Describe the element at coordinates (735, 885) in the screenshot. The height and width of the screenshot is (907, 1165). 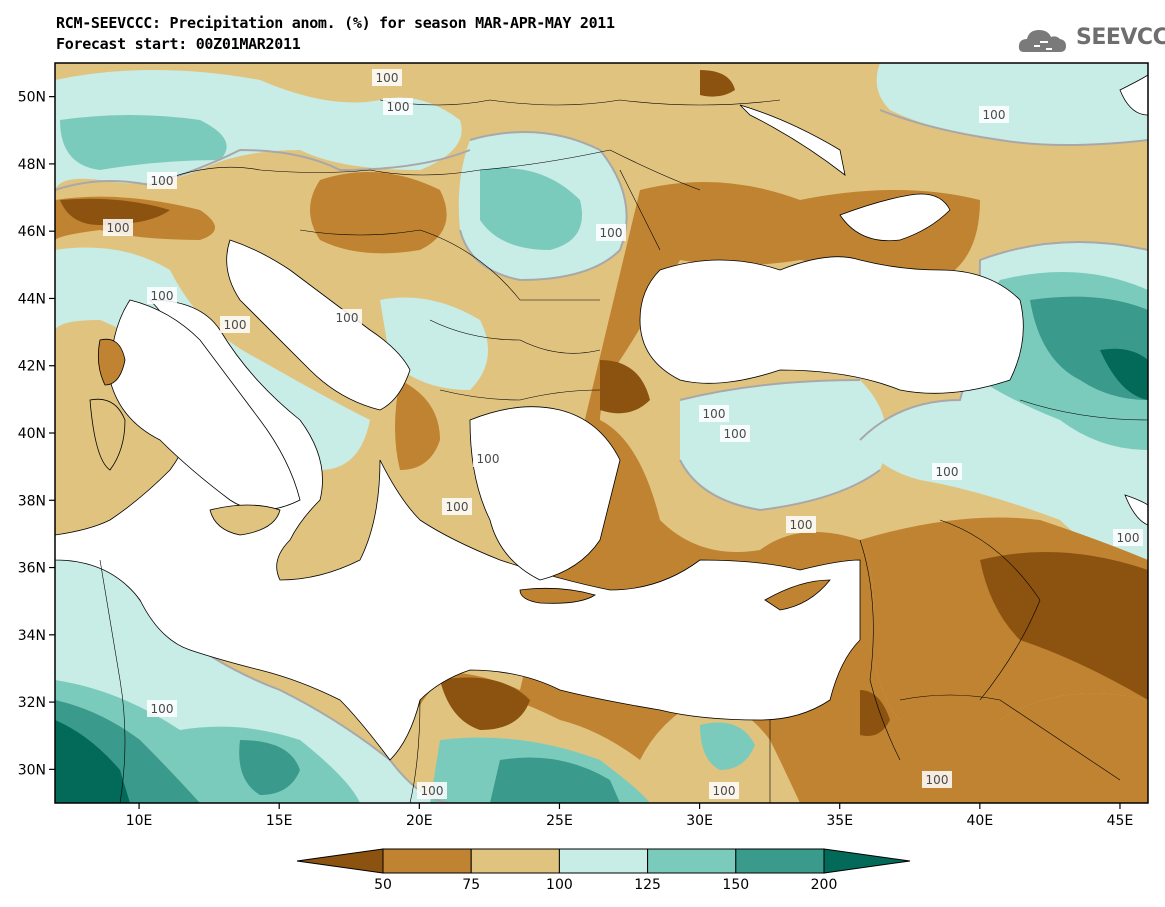
I see `colorbar-label: 150` at that location.